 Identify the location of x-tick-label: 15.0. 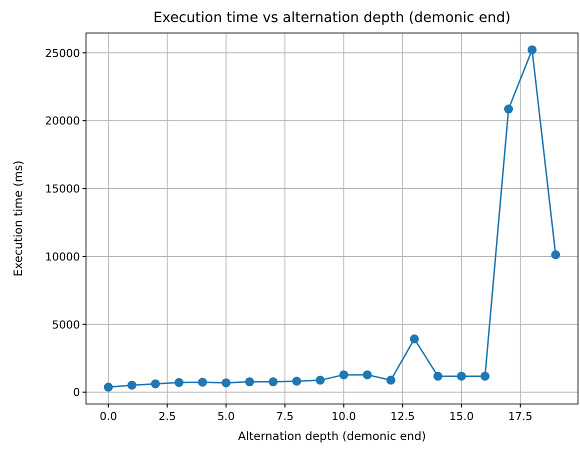
(461, 416).